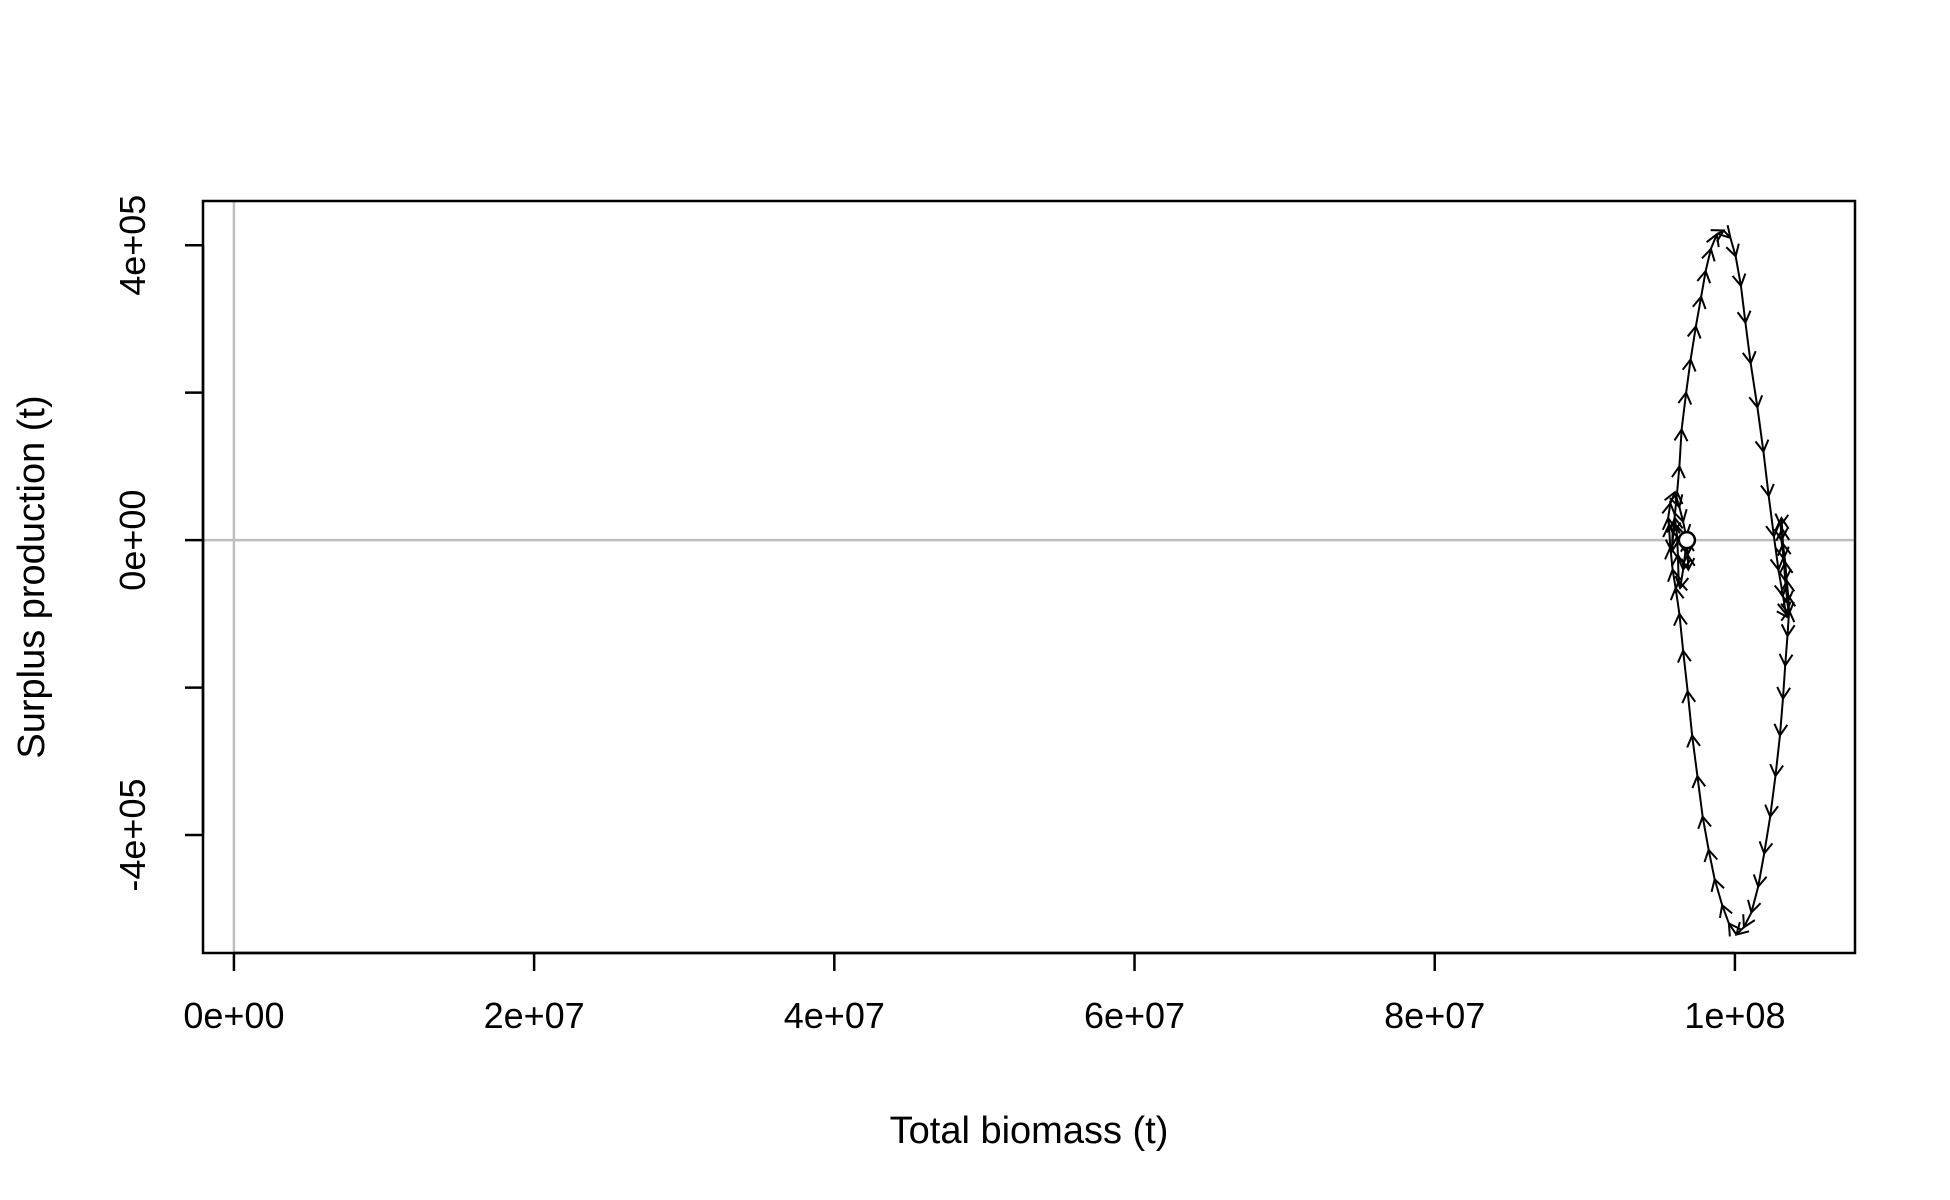  What do you see at coordinates (158, 543) in the screenshot?
I see `y-axis: -4e+05 0e+00 4e+05` at bounding box center [158, 543].